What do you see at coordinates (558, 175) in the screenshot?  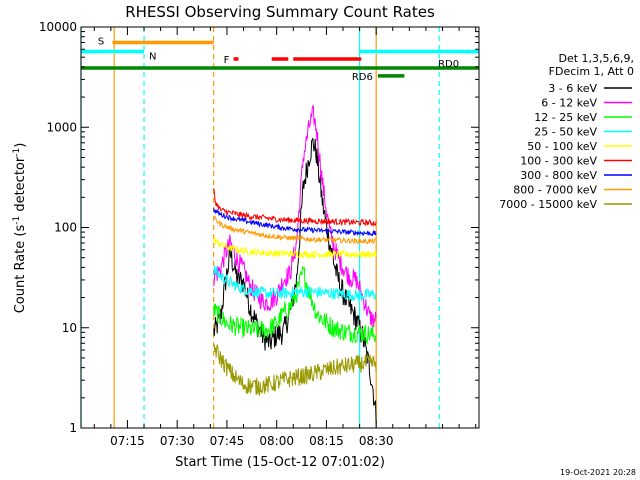 I see `legend-label-6: 300 - 800 keV` at bounding box center [558, 175].